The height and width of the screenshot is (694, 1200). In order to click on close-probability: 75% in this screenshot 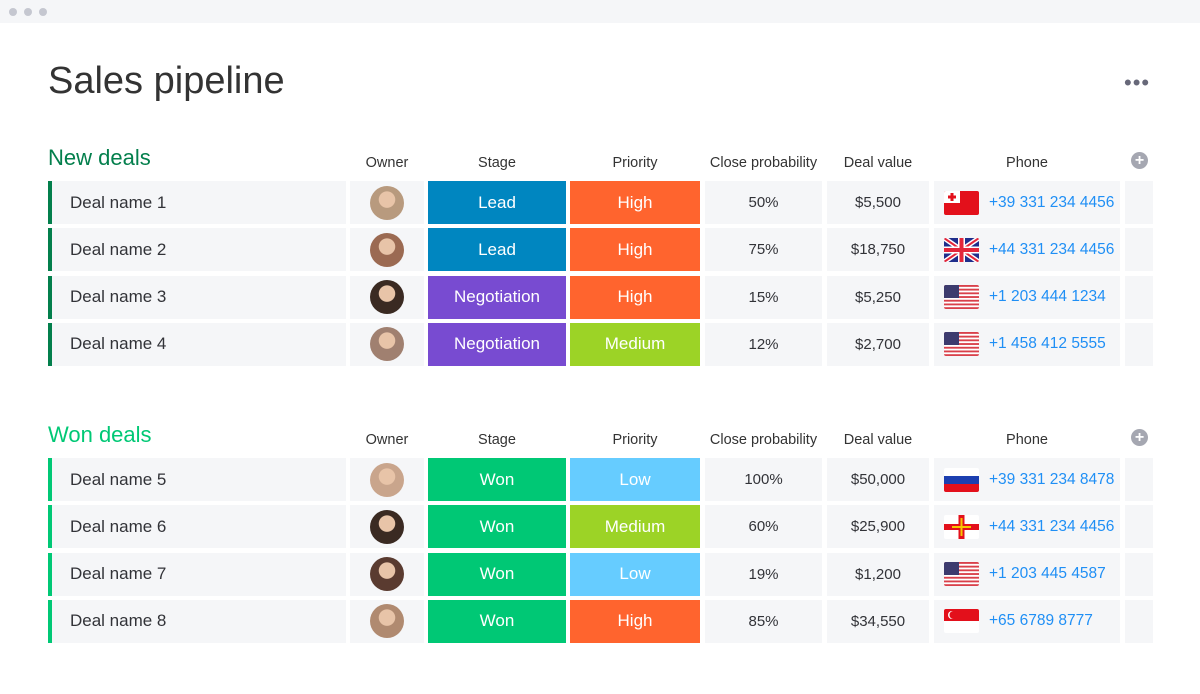, I will do `click(763, 250)`.